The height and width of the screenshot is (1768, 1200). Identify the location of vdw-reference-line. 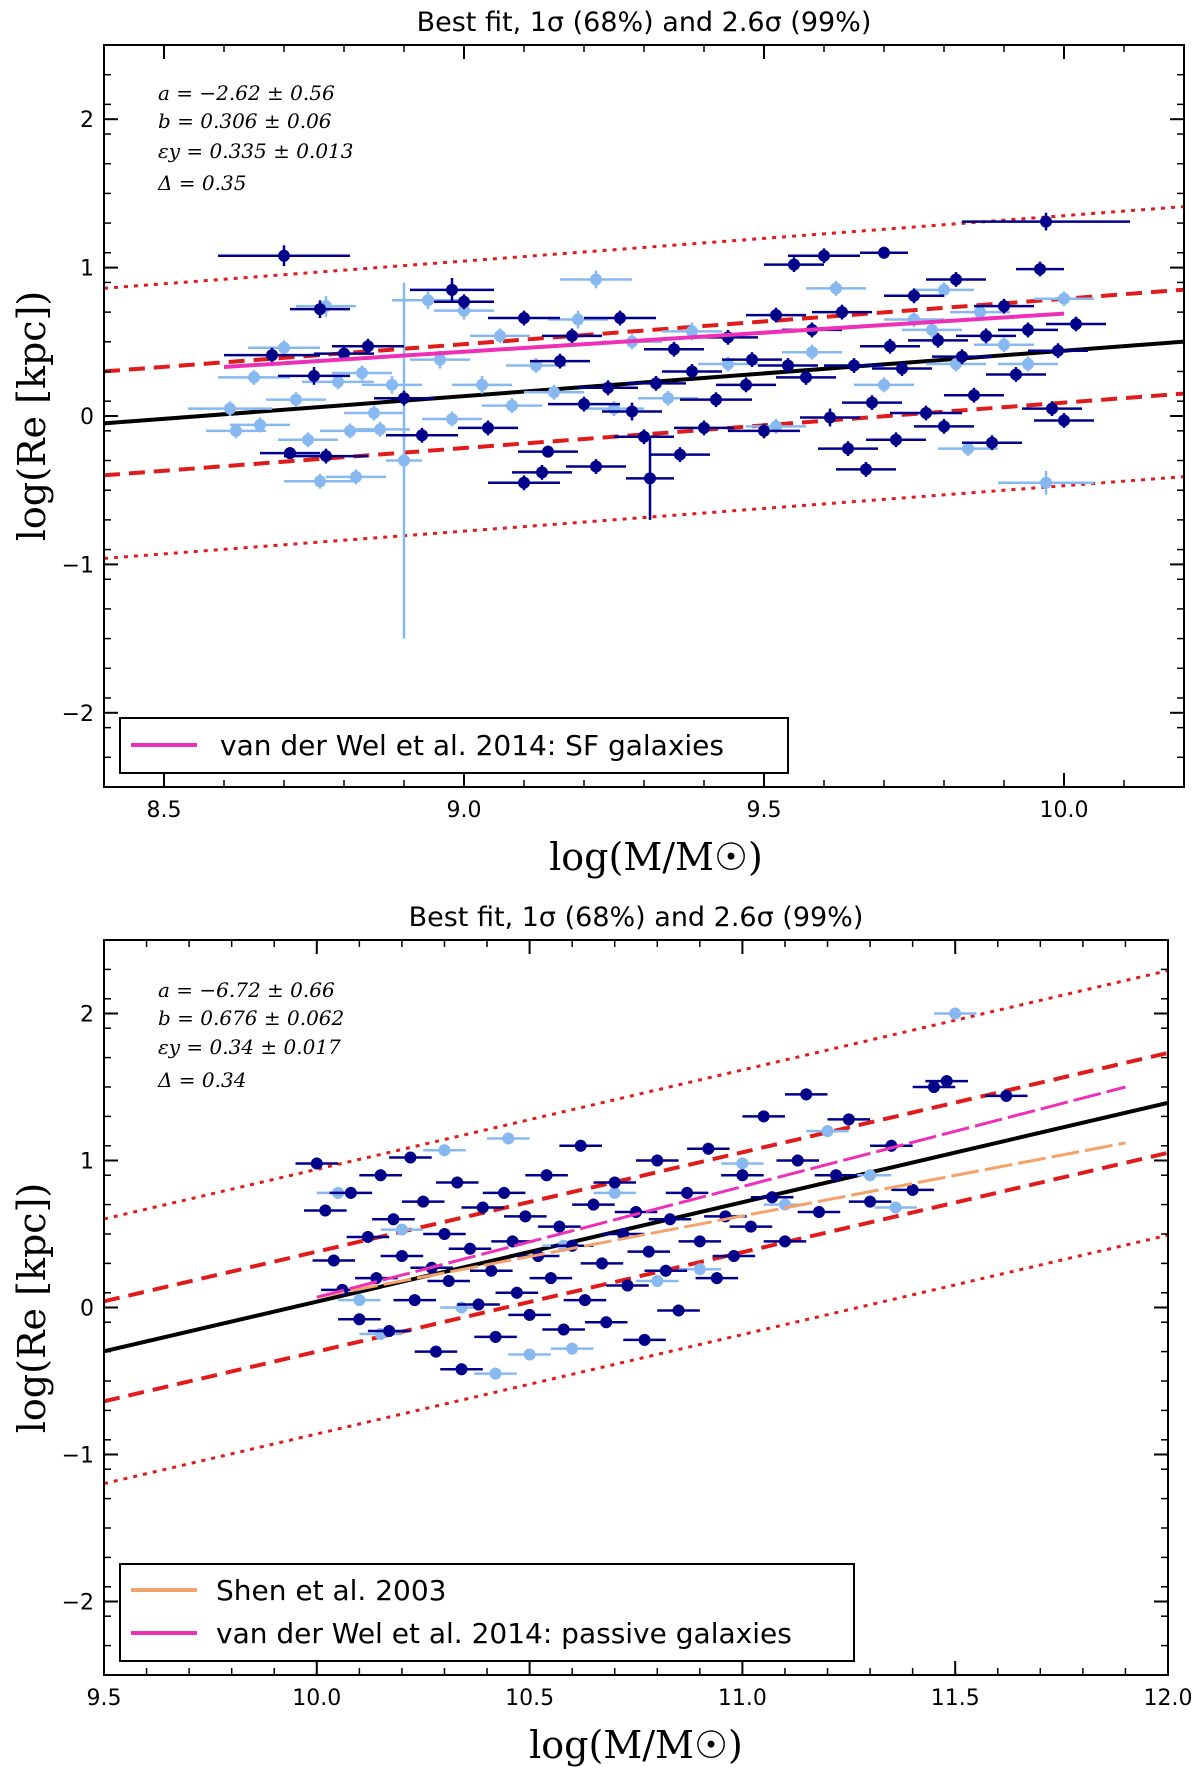
(721, 1192).